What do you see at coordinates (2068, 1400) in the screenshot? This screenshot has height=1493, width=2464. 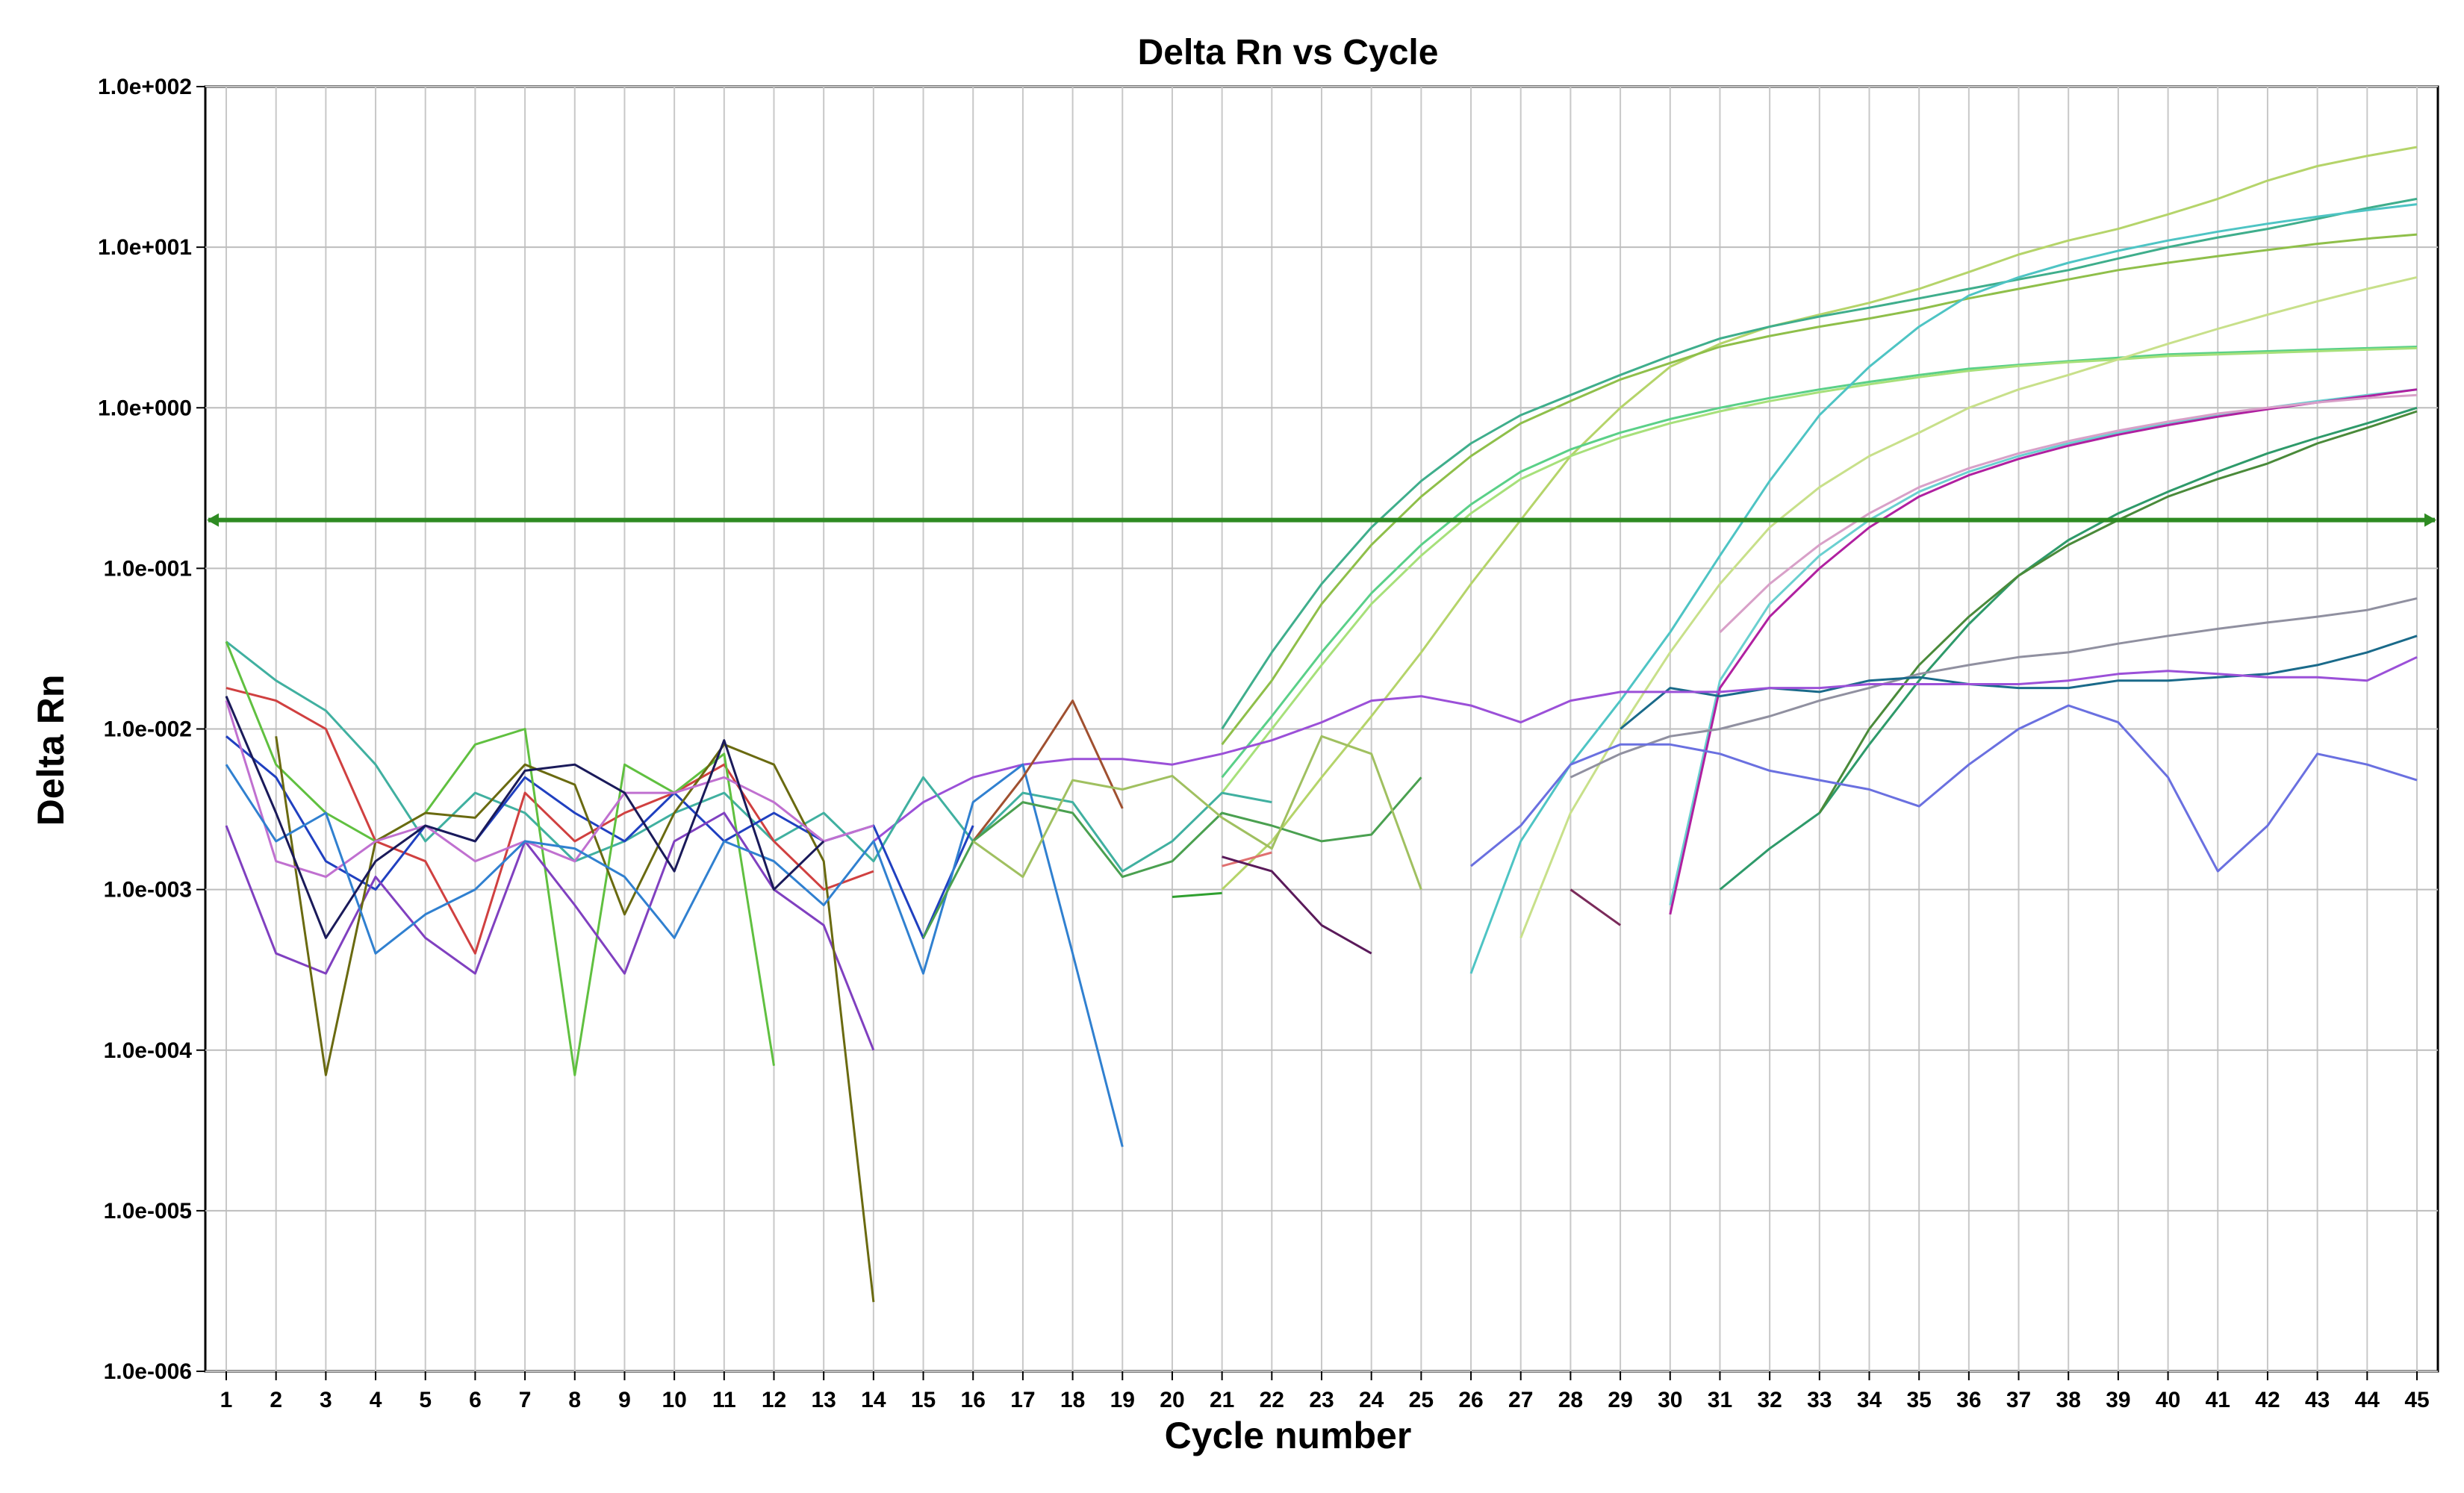 I see `x-tick-label: 38` at bounding box center [2068, 1400].